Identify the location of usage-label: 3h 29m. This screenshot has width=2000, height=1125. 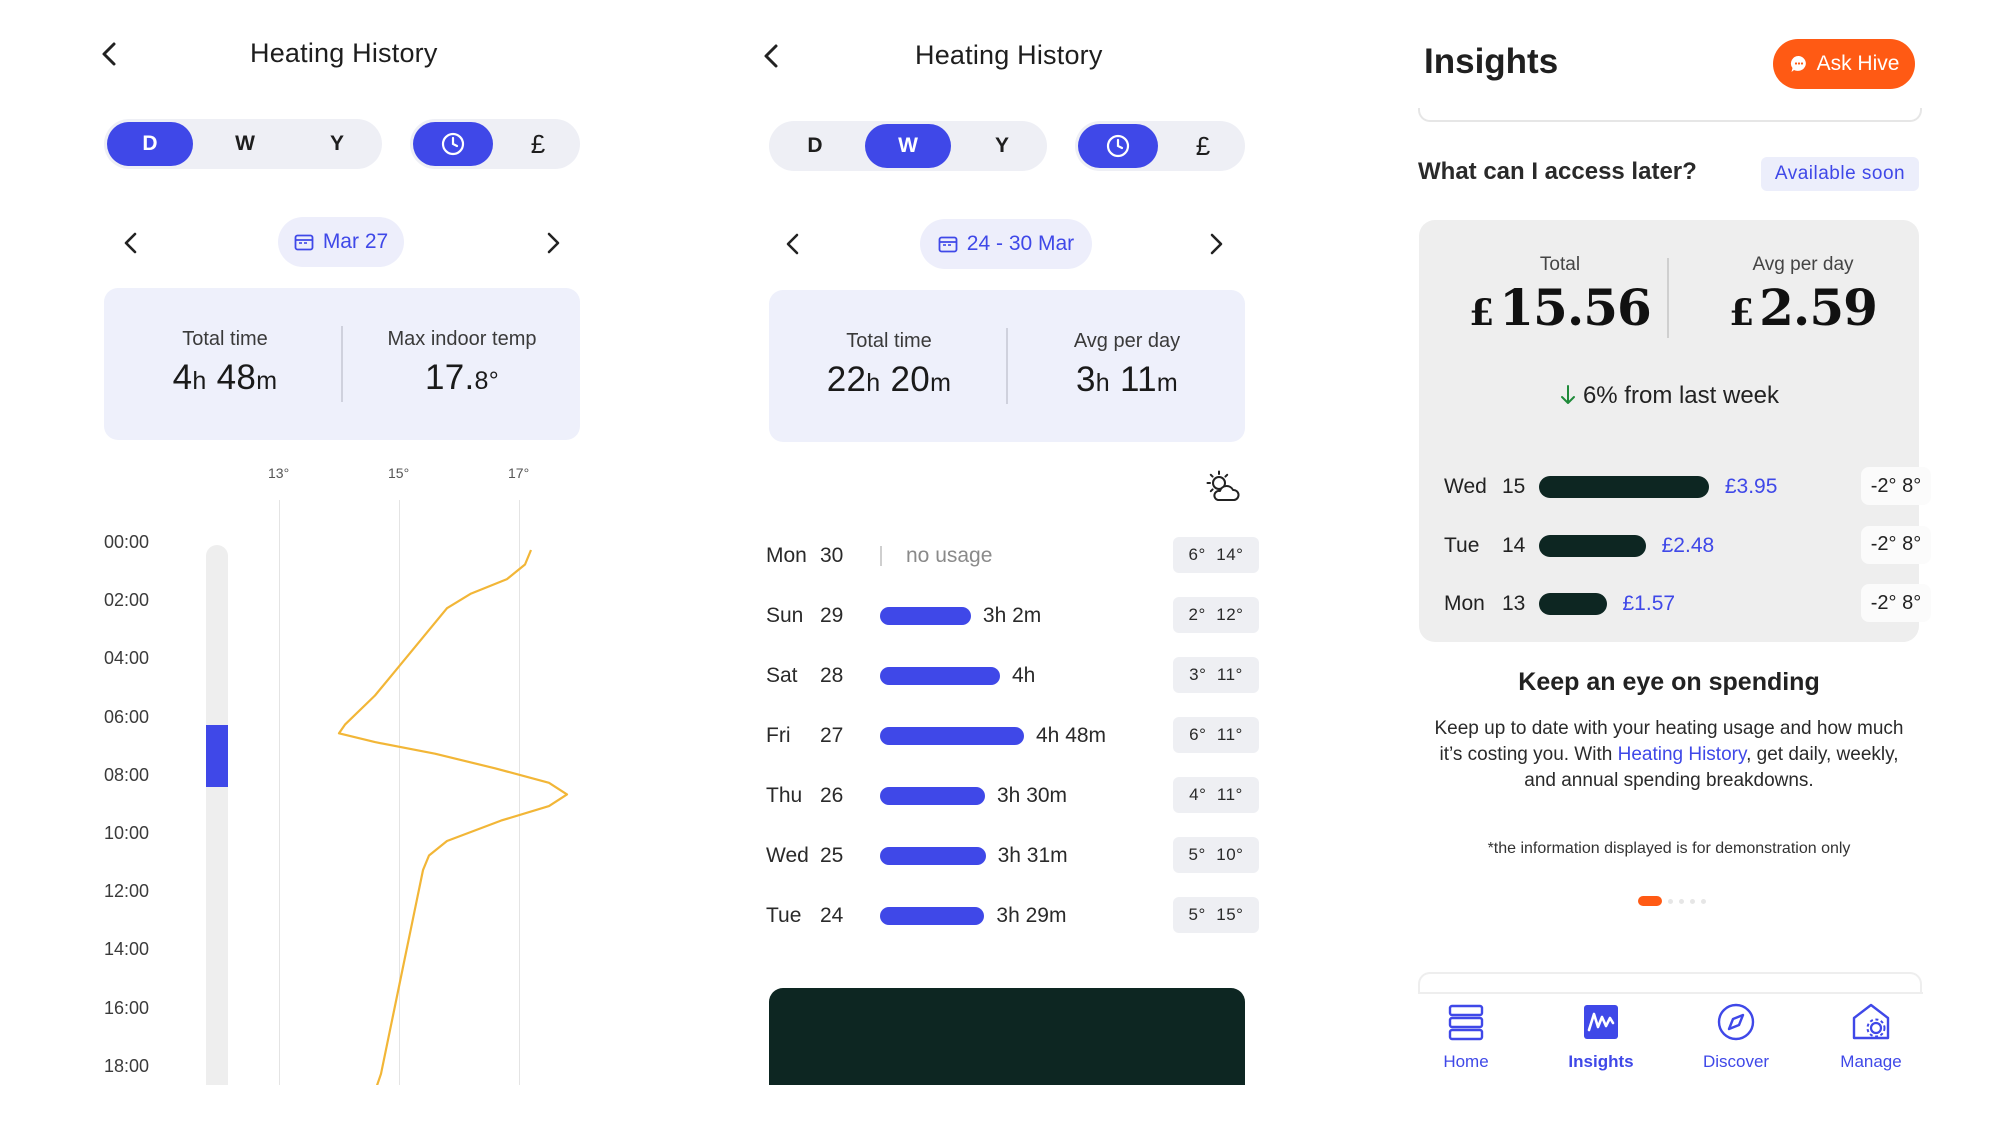
(1031, 915).